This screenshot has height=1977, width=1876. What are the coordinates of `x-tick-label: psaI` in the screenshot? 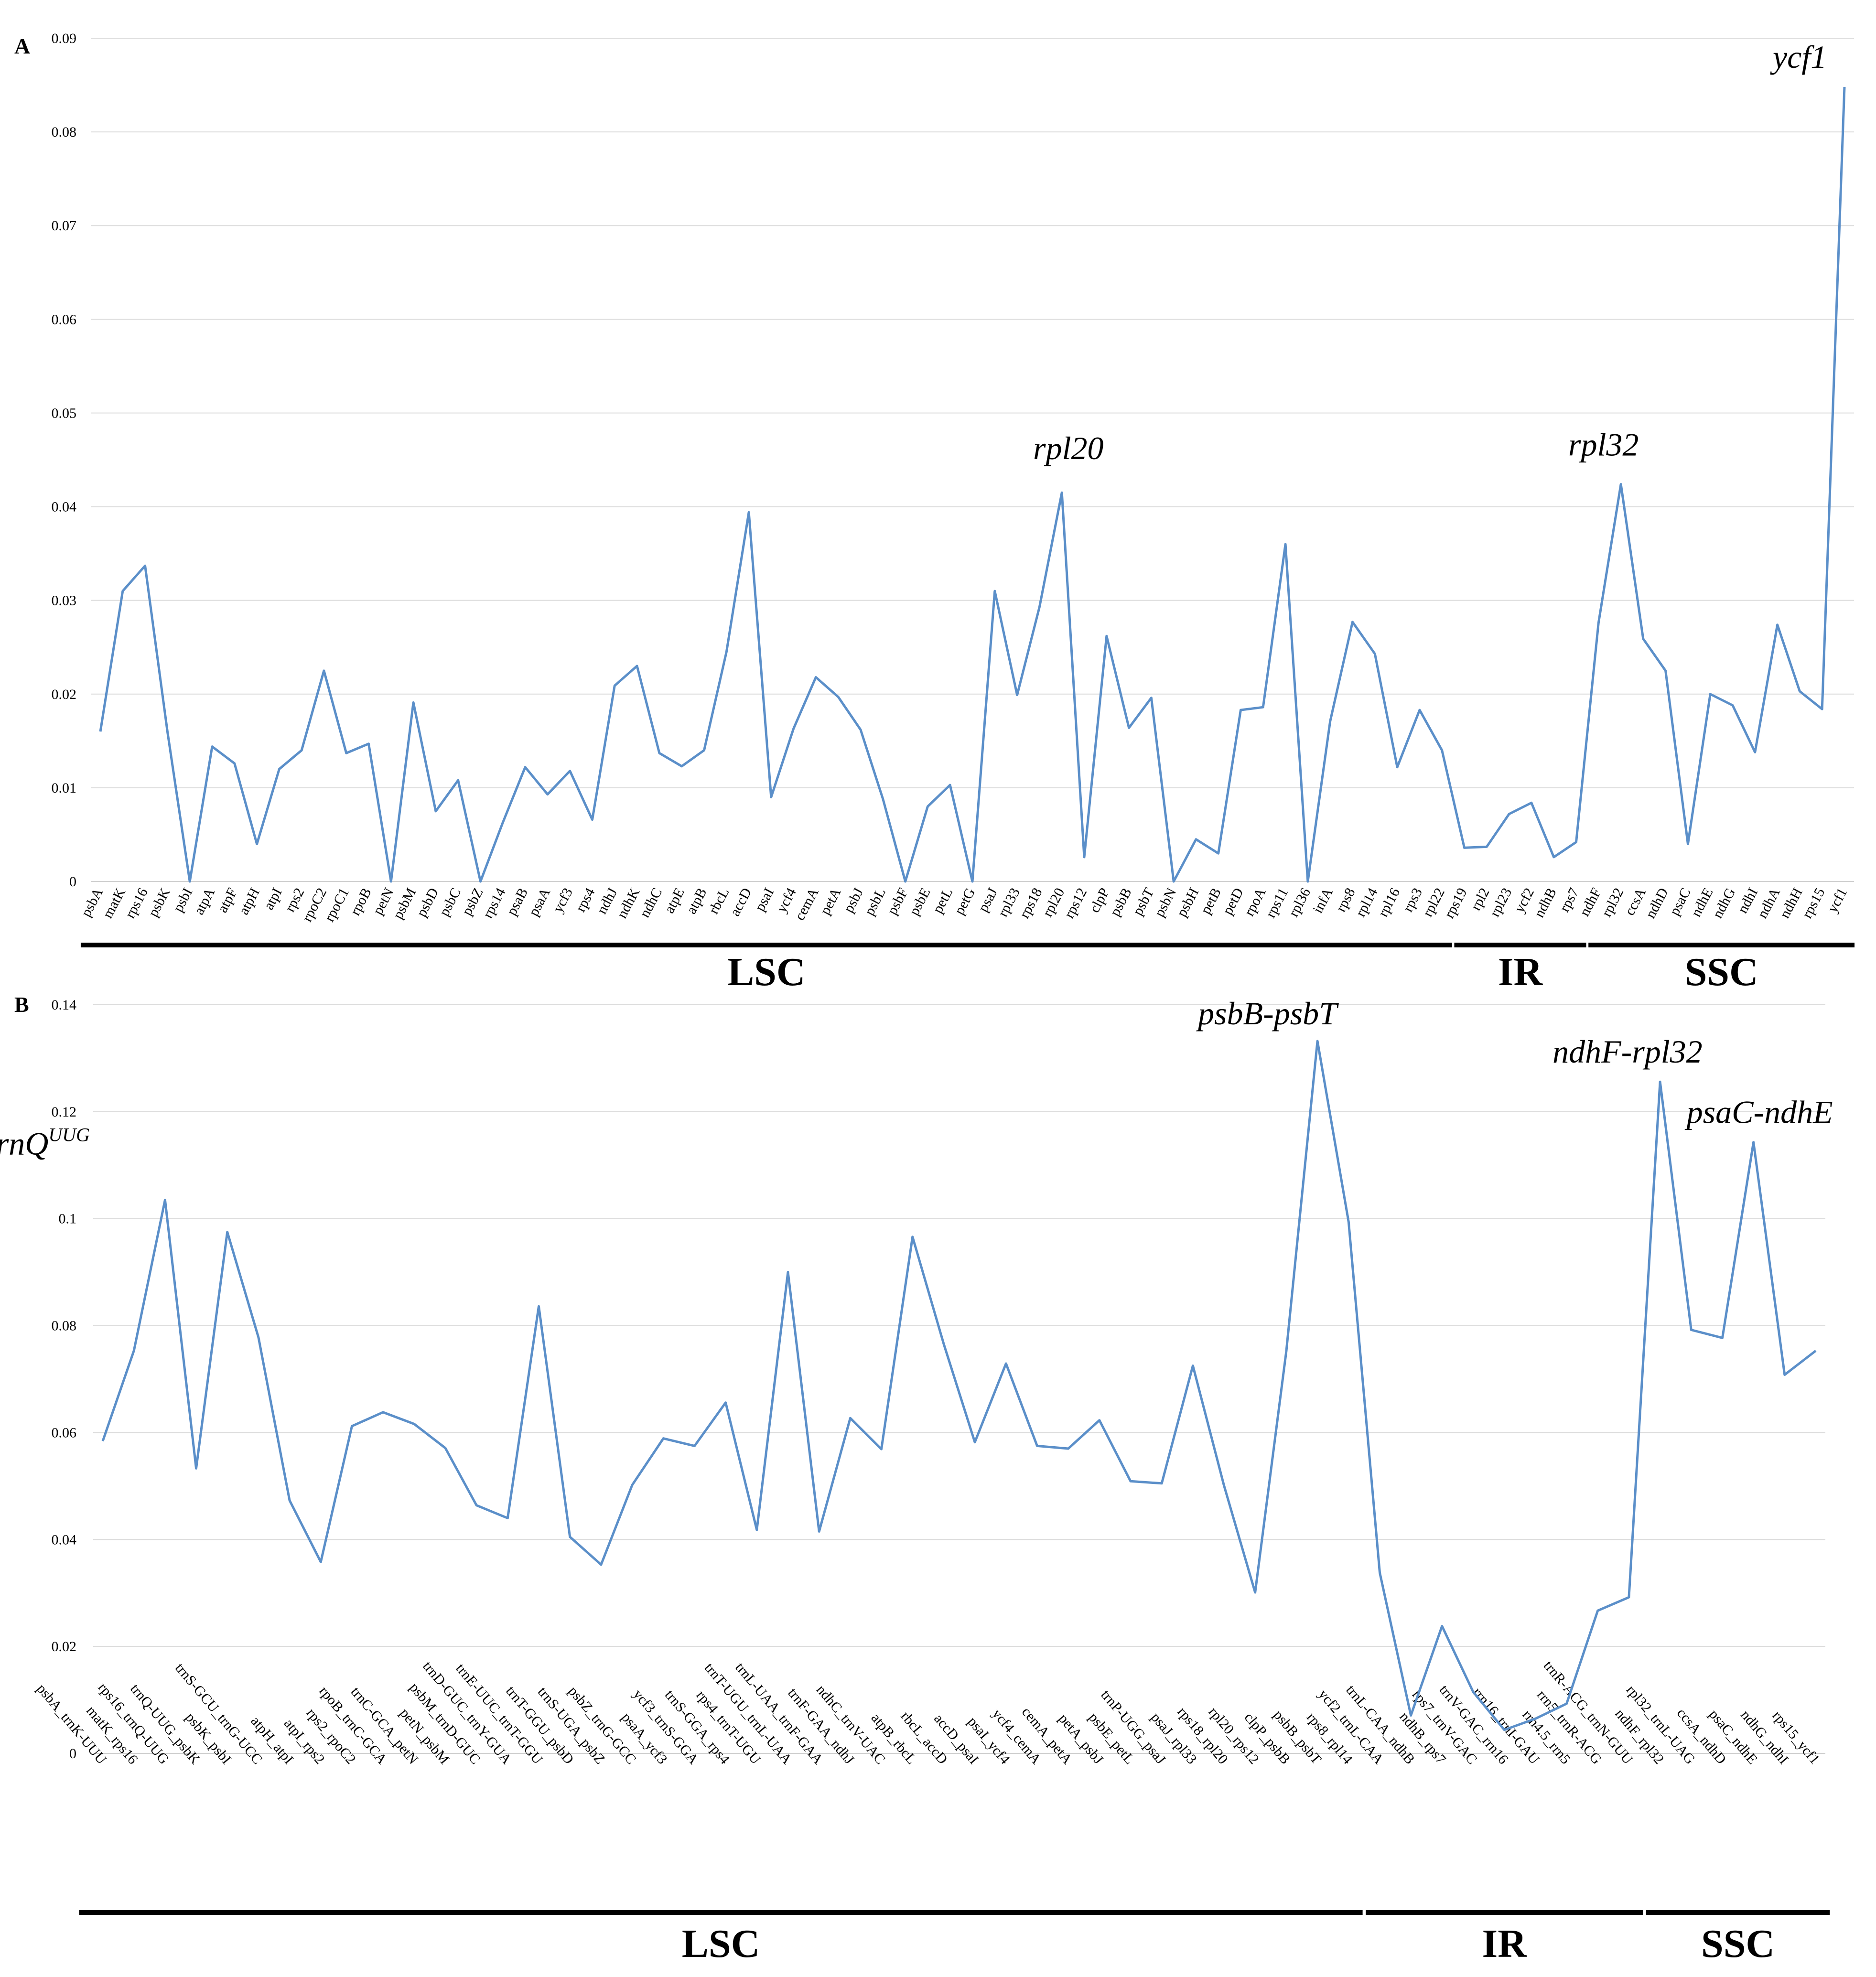 It's located at (764, 899).